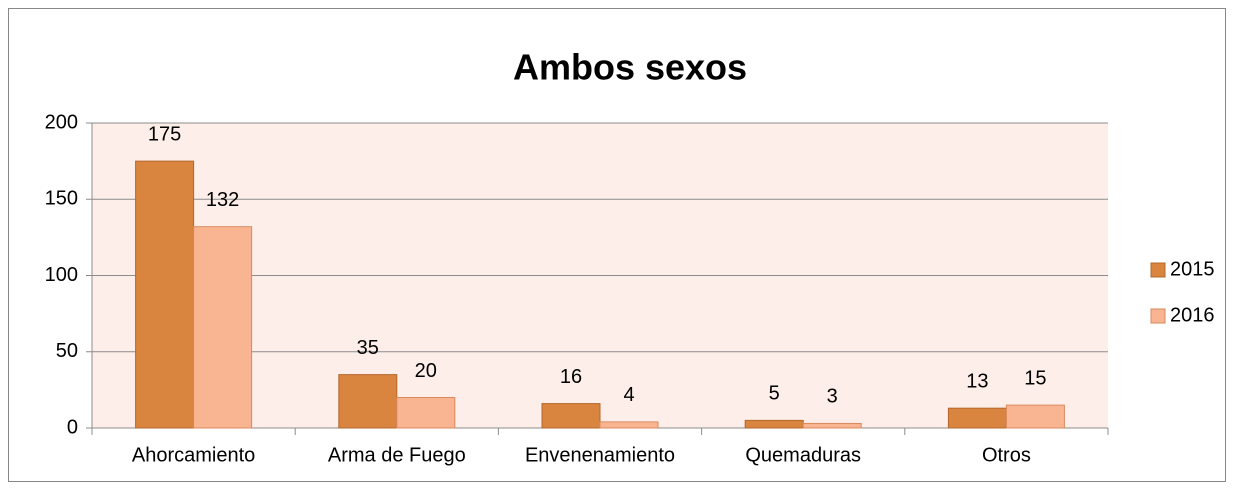 The image size is (1234, 495). What do you see at coordinates (426, 371) in the screenshot?
I see `data-label: 20` at bounding box center [426, 371].